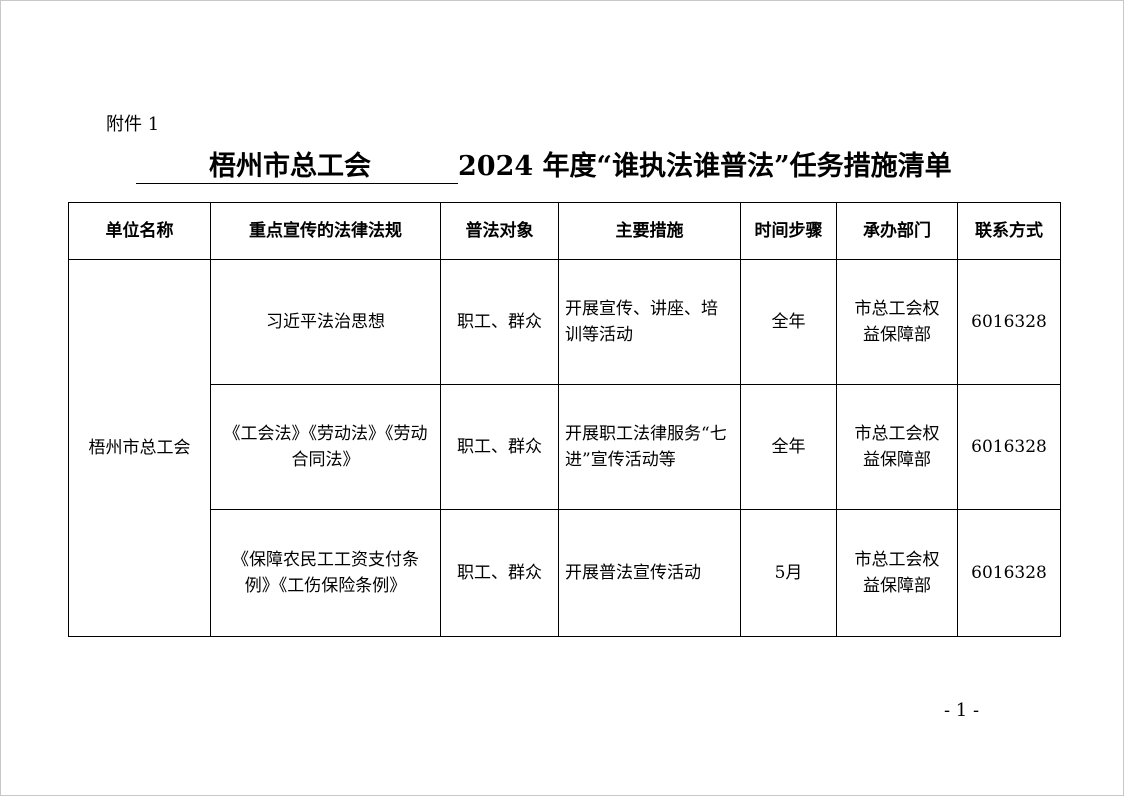 The image size is (1124, 796). Describe the element at coordinates (788, 573) in the screenshot. I see `time-cell: 5月` at that location.